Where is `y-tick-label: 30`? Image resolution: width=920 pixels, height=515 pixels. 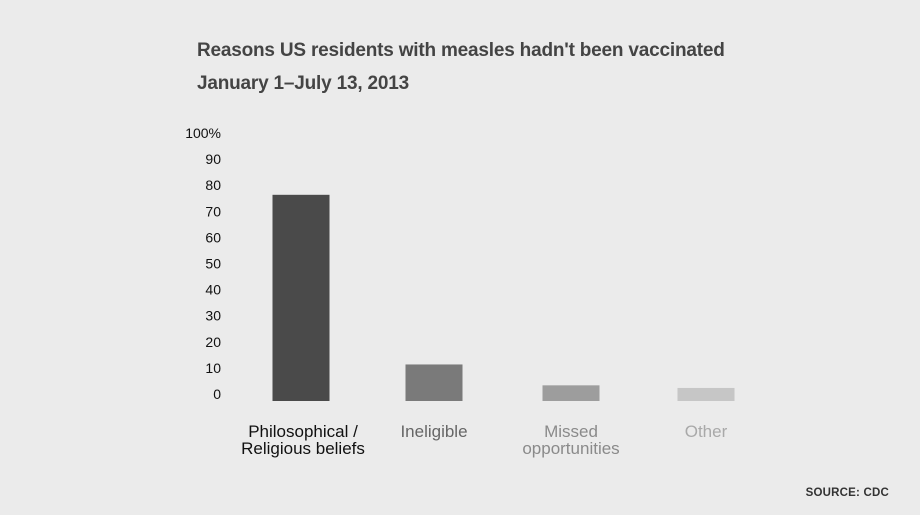 y-tick-label: 30 is located at coordinates (213, 316).